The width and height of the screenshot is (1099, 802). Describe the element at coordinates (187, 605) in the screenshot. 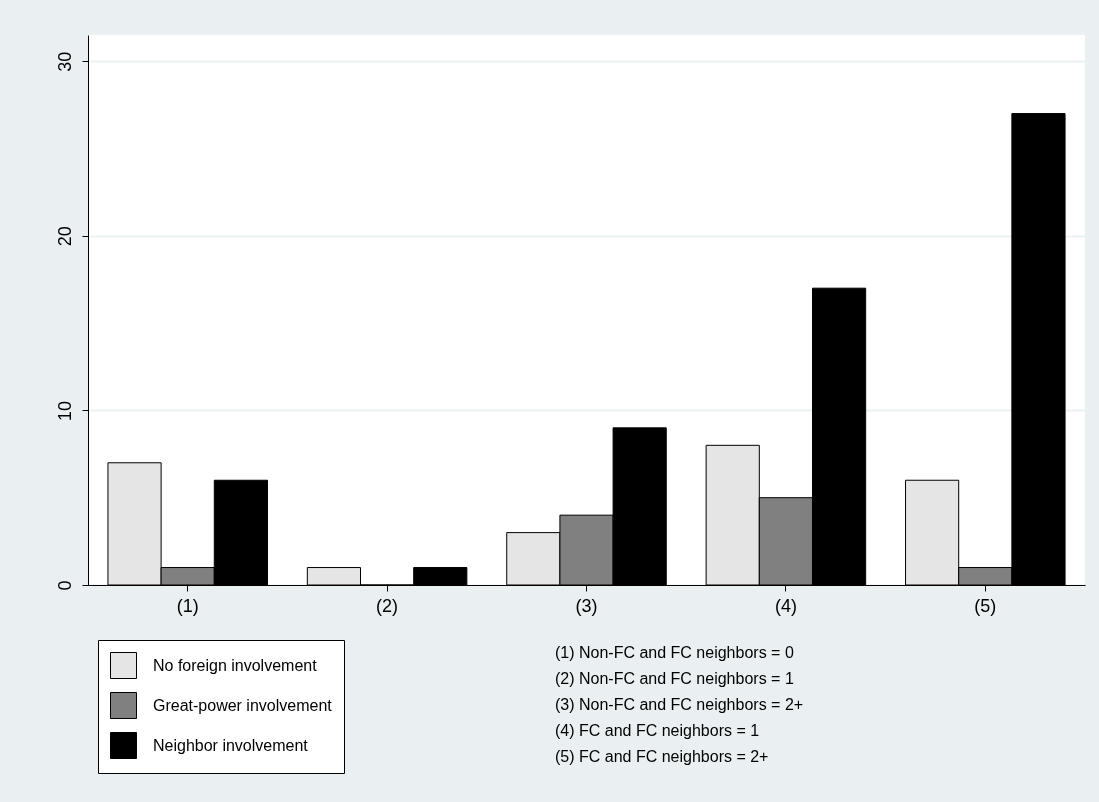

I see `x-tick-label: (1)` at that location.